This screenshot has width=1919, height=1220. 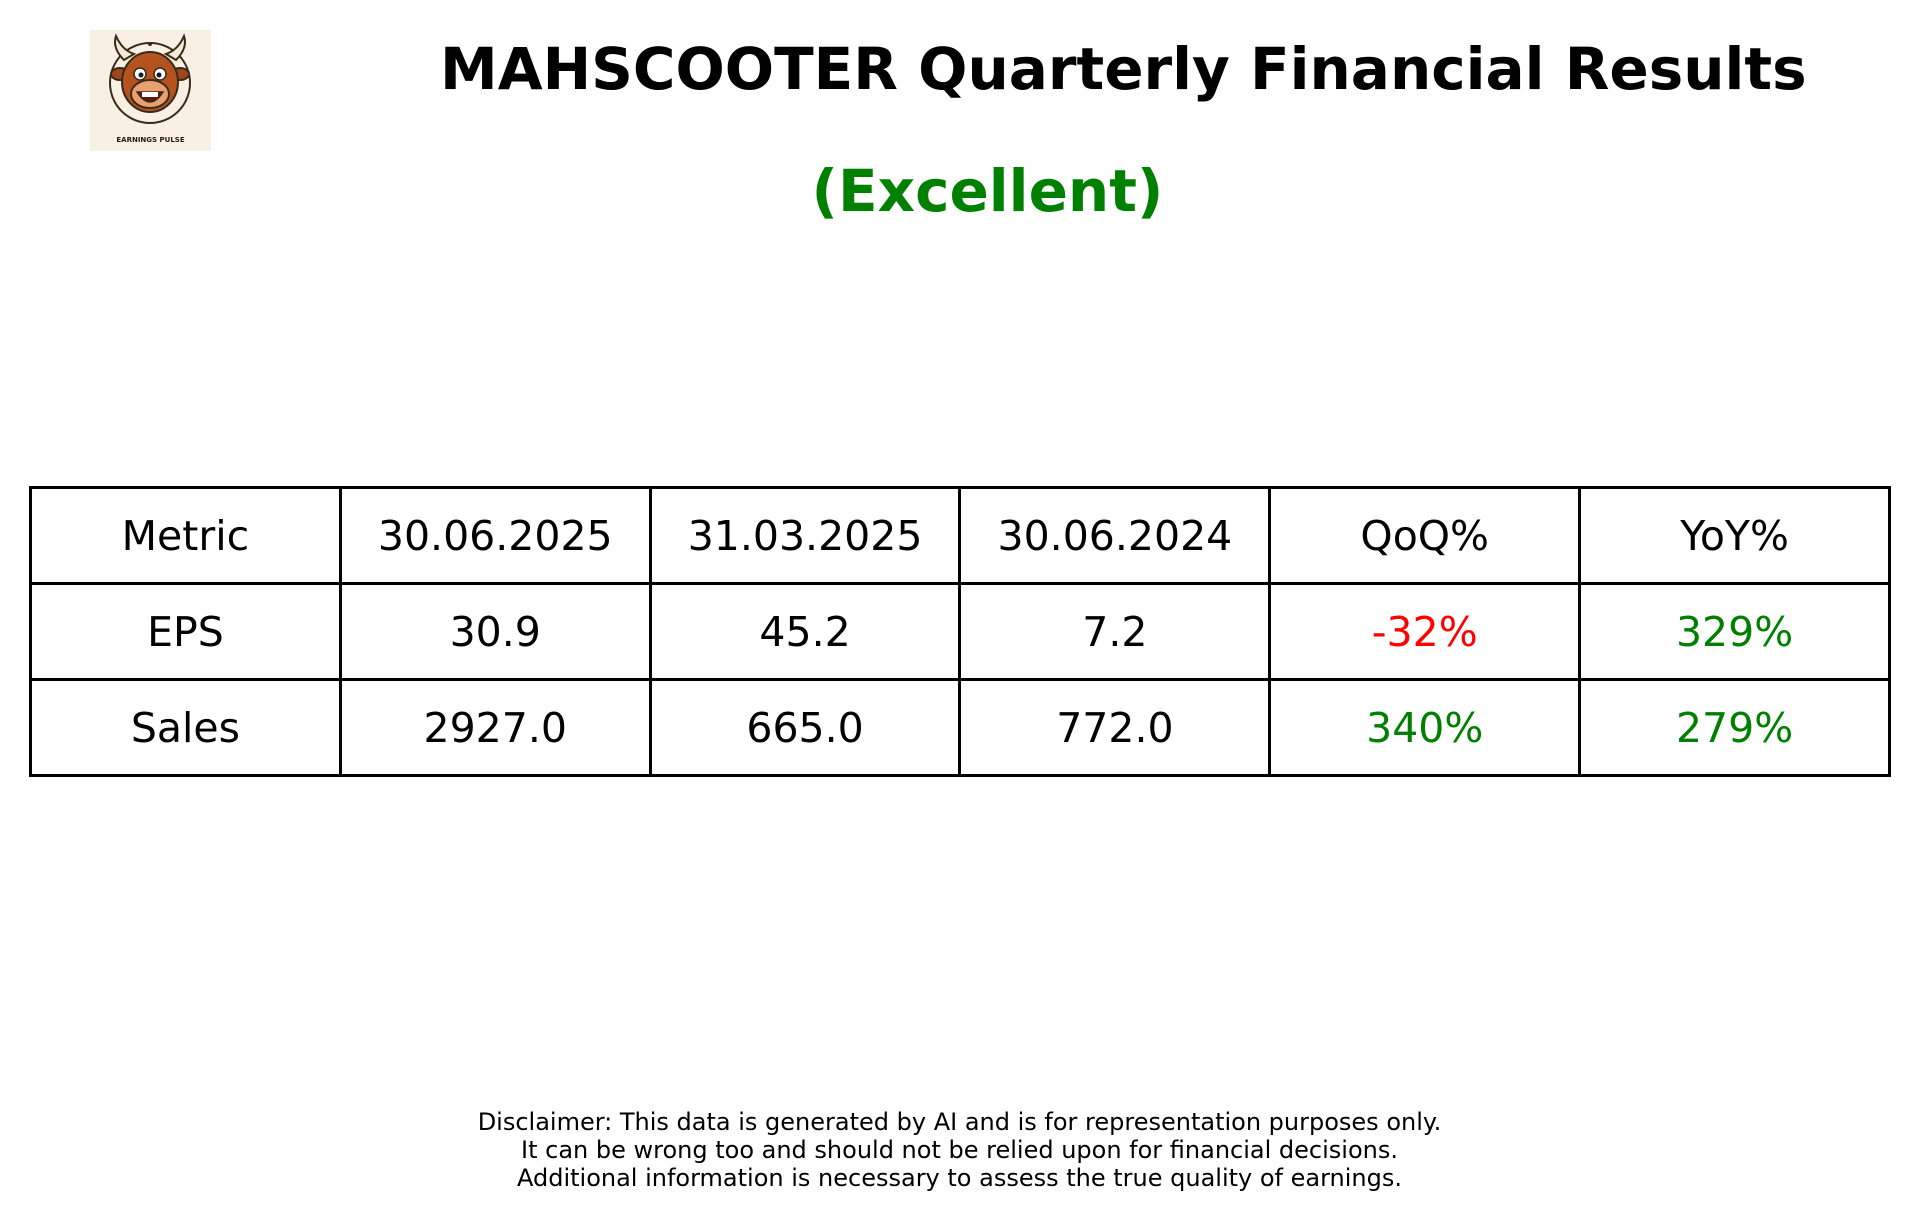 I want to click on bull-mascot-logo-icon: EARNINGS PULSE, so click(x=150, y=90).